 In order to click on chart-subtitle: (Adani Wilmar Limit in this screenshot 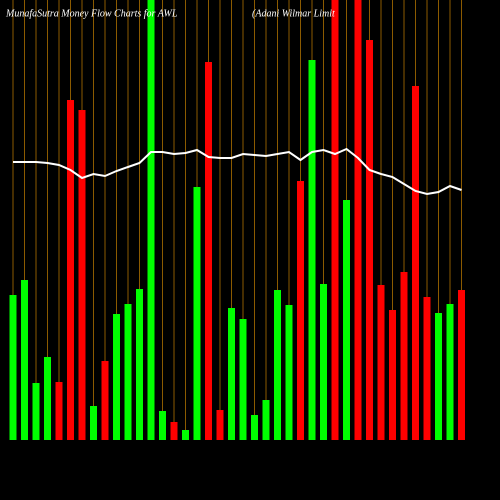, I will do `click(293, 13)`.